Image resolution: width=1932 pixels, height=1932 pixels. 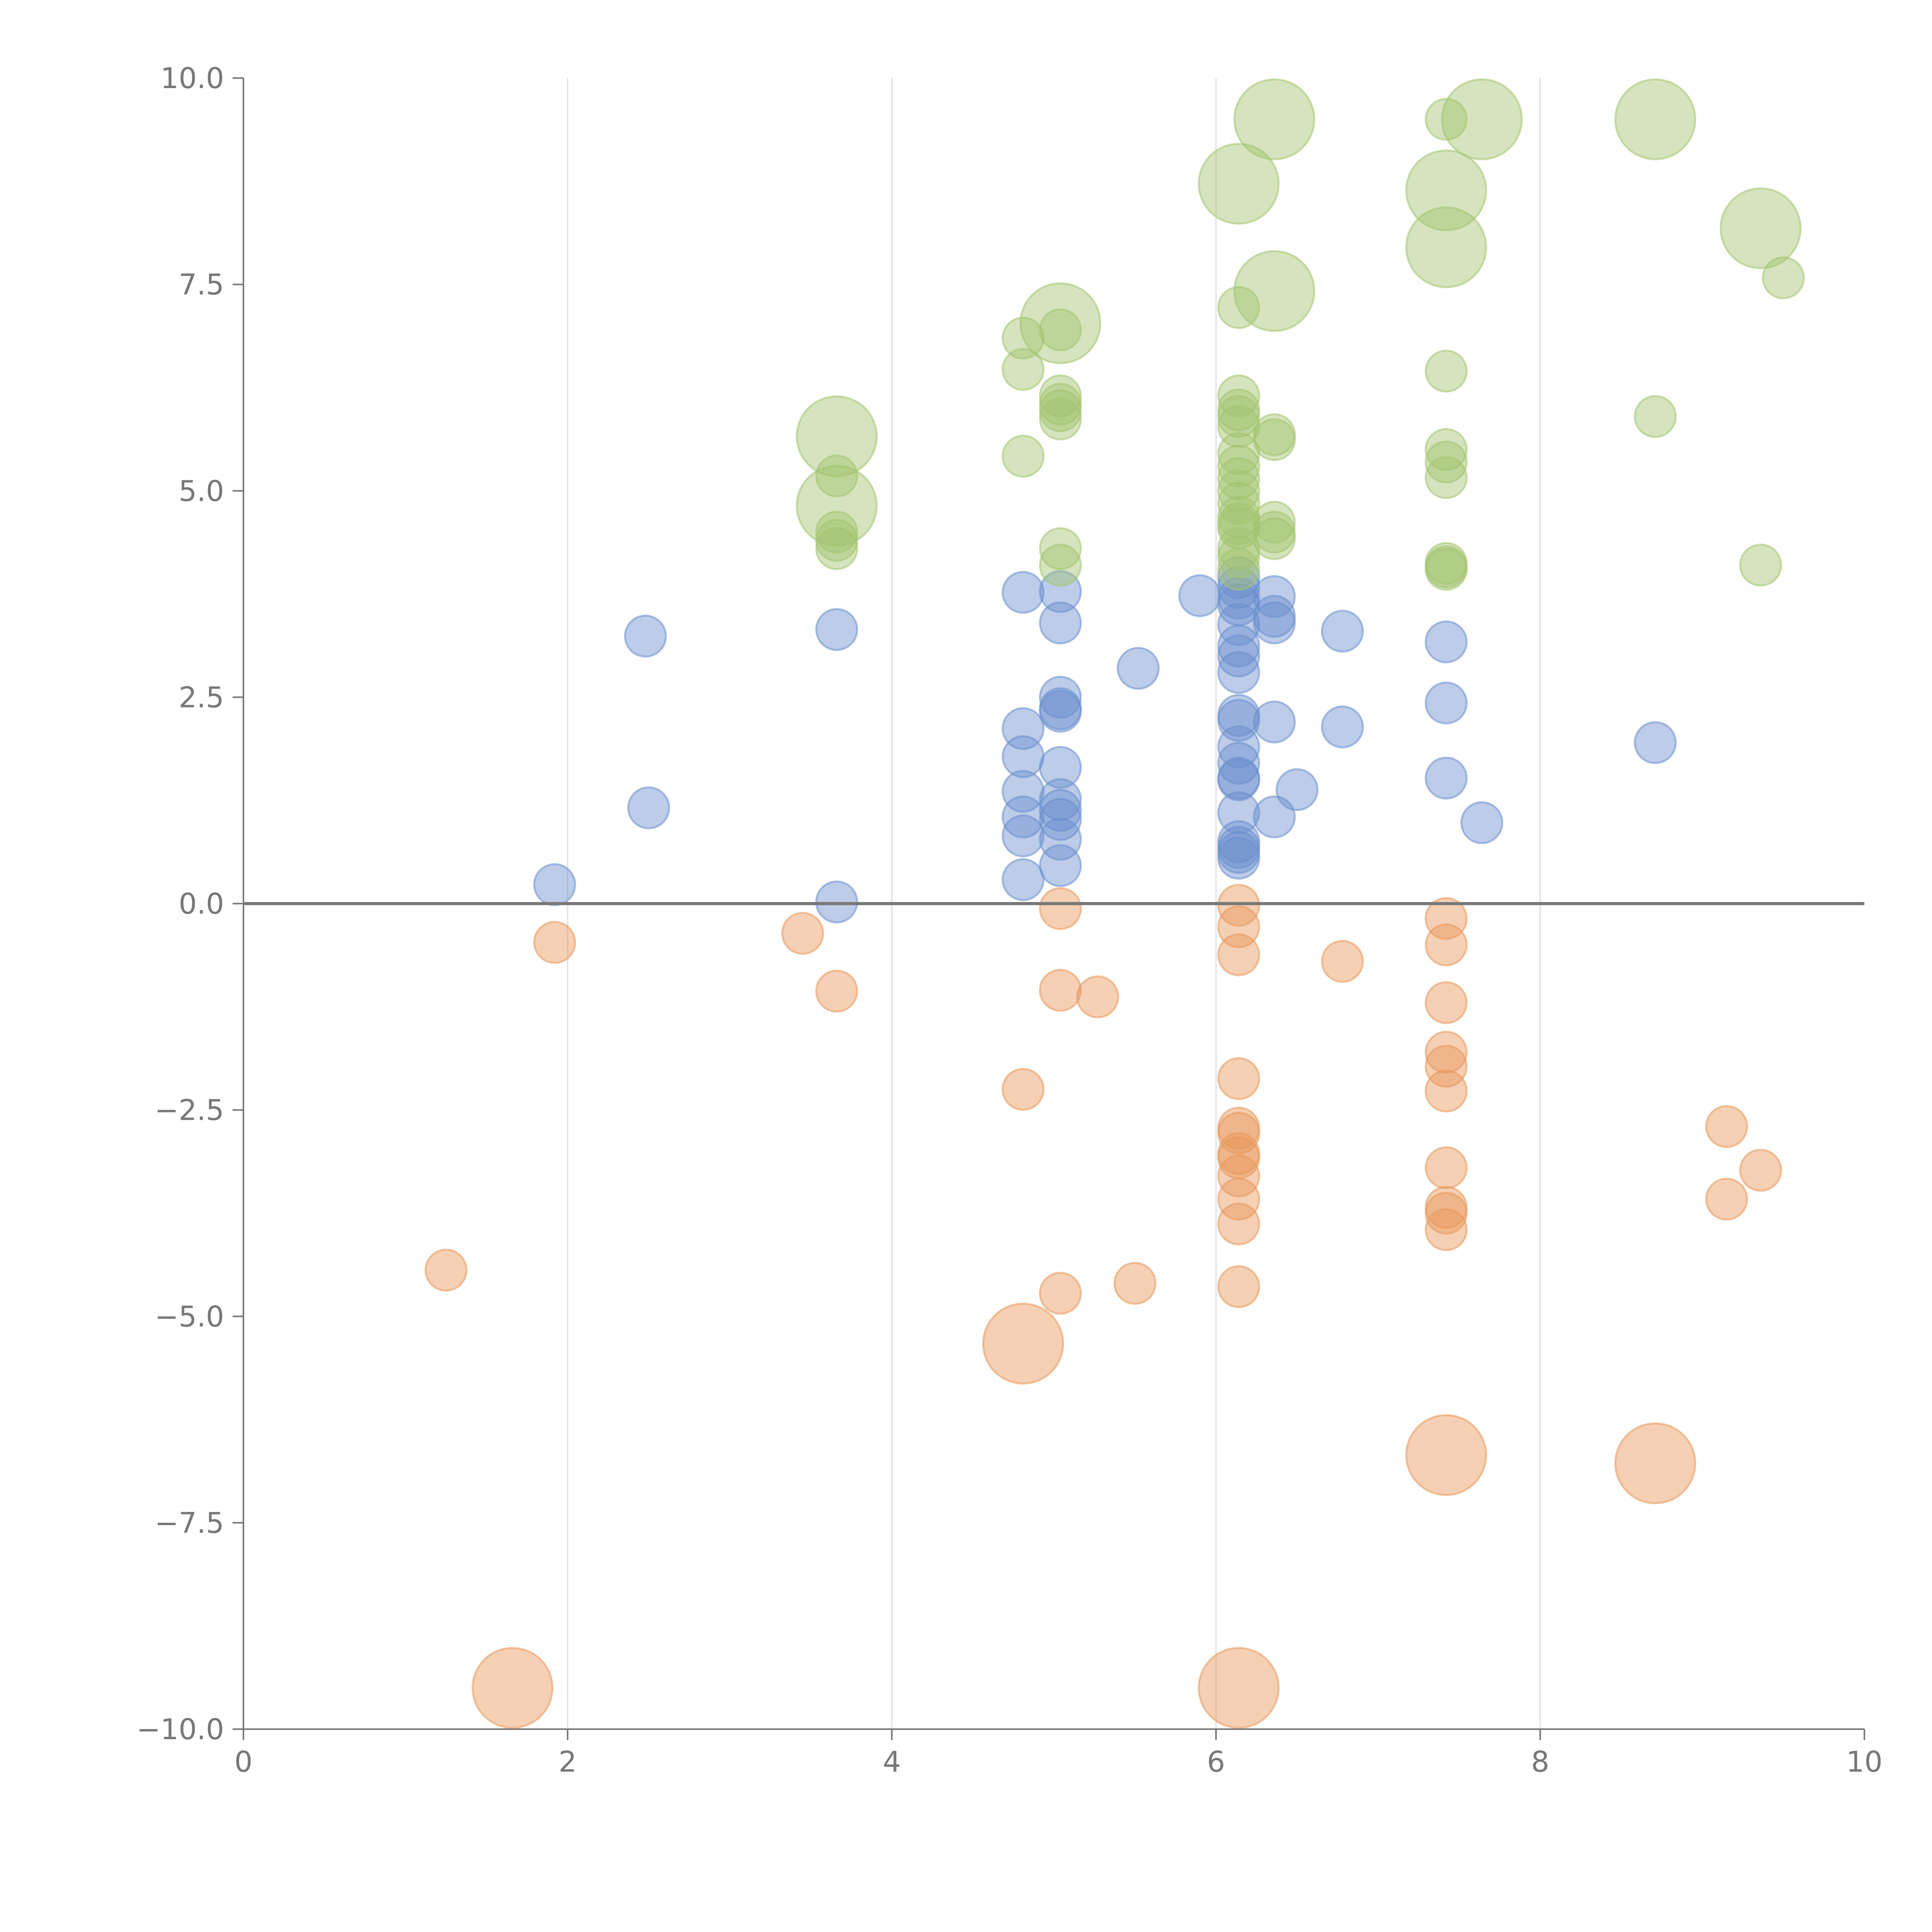 I want to click on y-tick-label: 5.0, so click(x=202, y=491).